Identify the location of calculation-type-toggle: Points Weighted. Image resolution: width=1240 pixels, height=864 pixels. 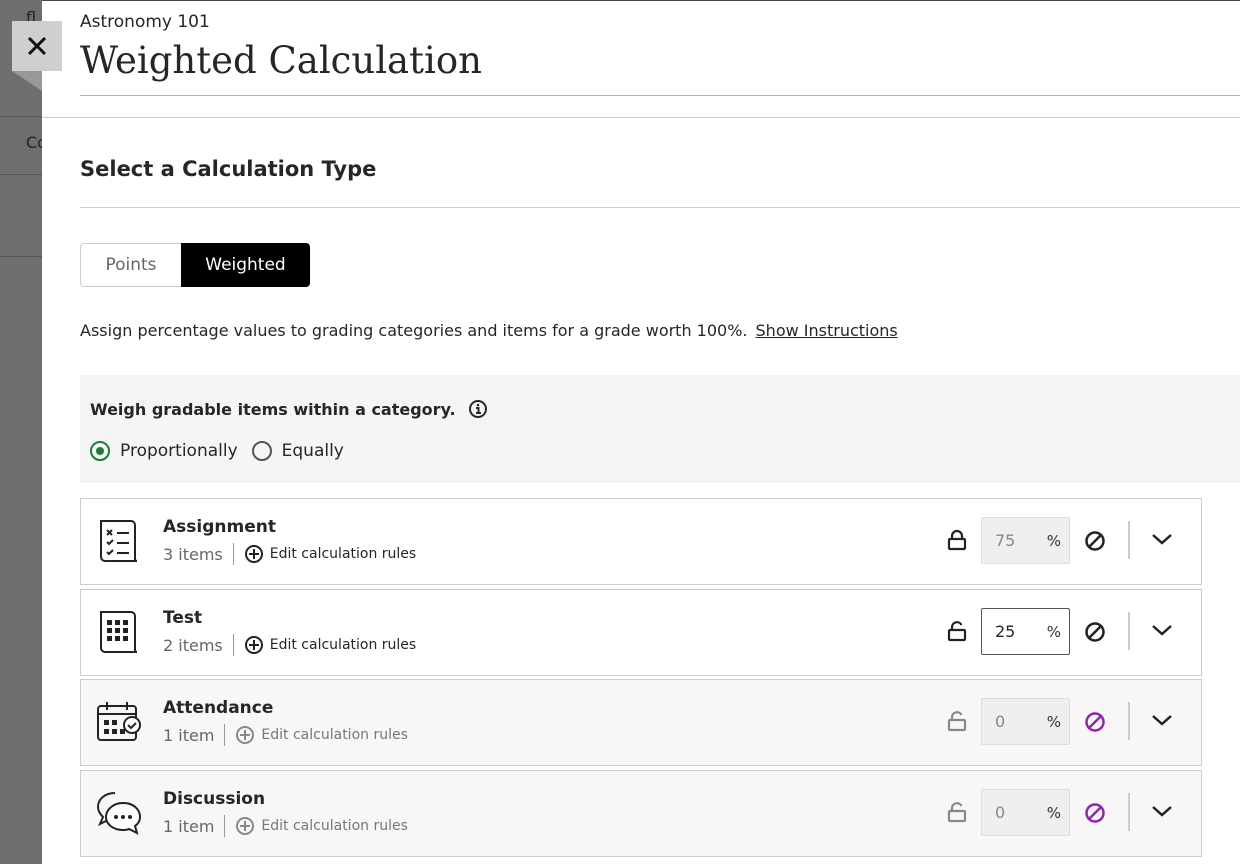
(195, 265).